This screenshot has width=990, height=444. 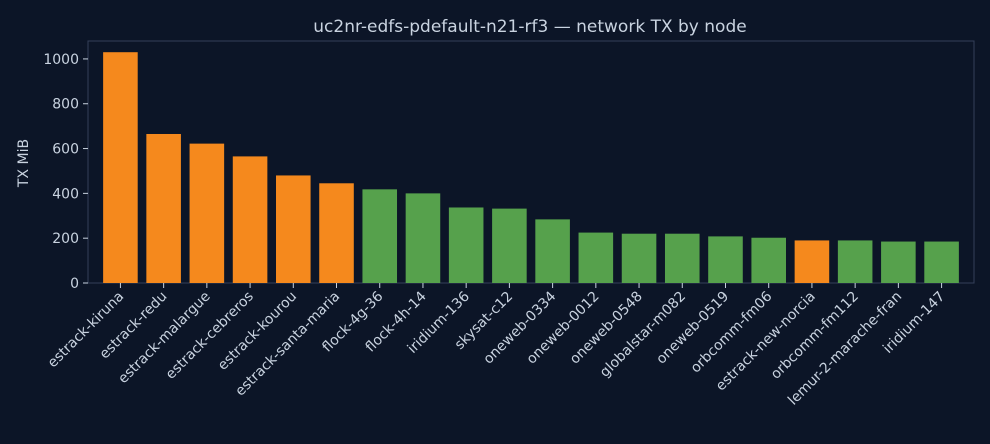 I want to click on y-tick-label: 600, so click(x=65, y=150).